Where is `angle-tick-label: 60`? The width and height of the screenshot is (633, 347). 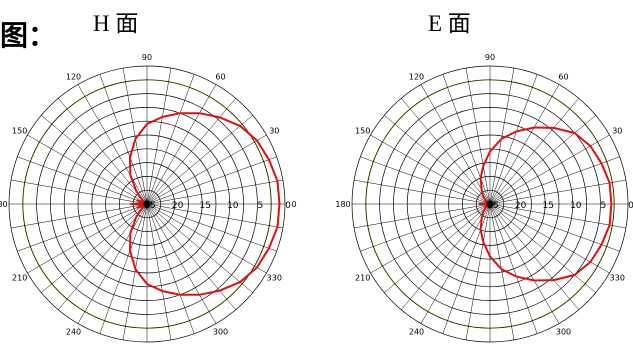
angle-tick-label: 60 is located at coordinates (220, 77).